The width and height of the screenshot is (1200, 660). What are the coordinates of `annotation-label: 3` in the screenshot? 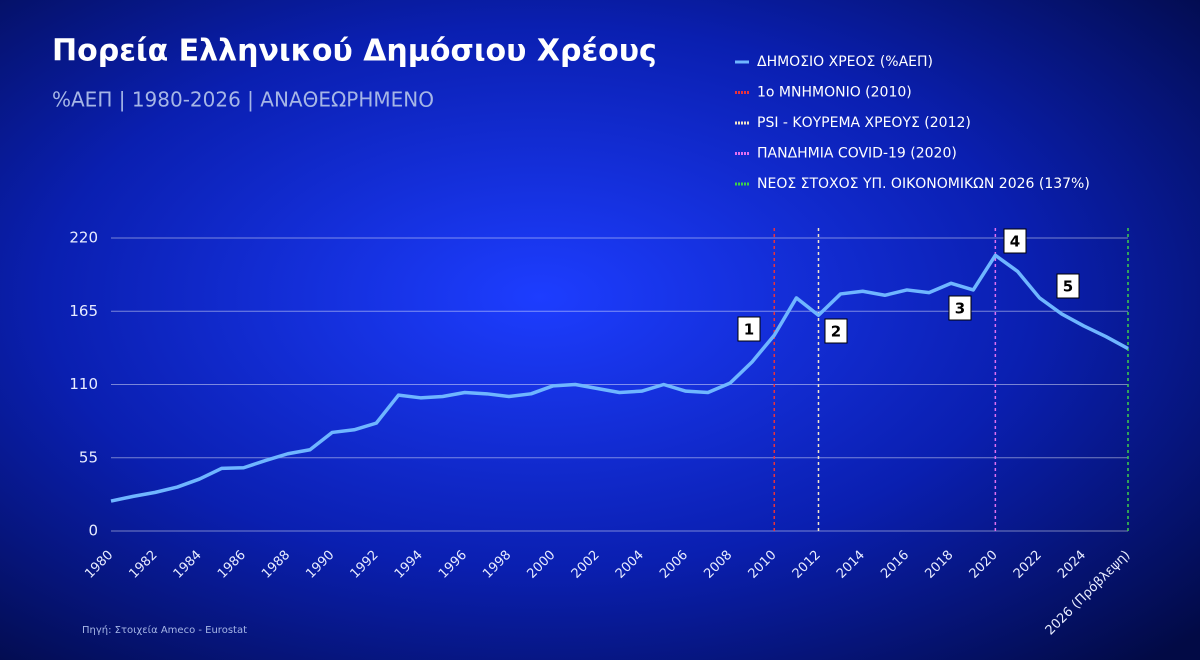 It's located at (960, 309).